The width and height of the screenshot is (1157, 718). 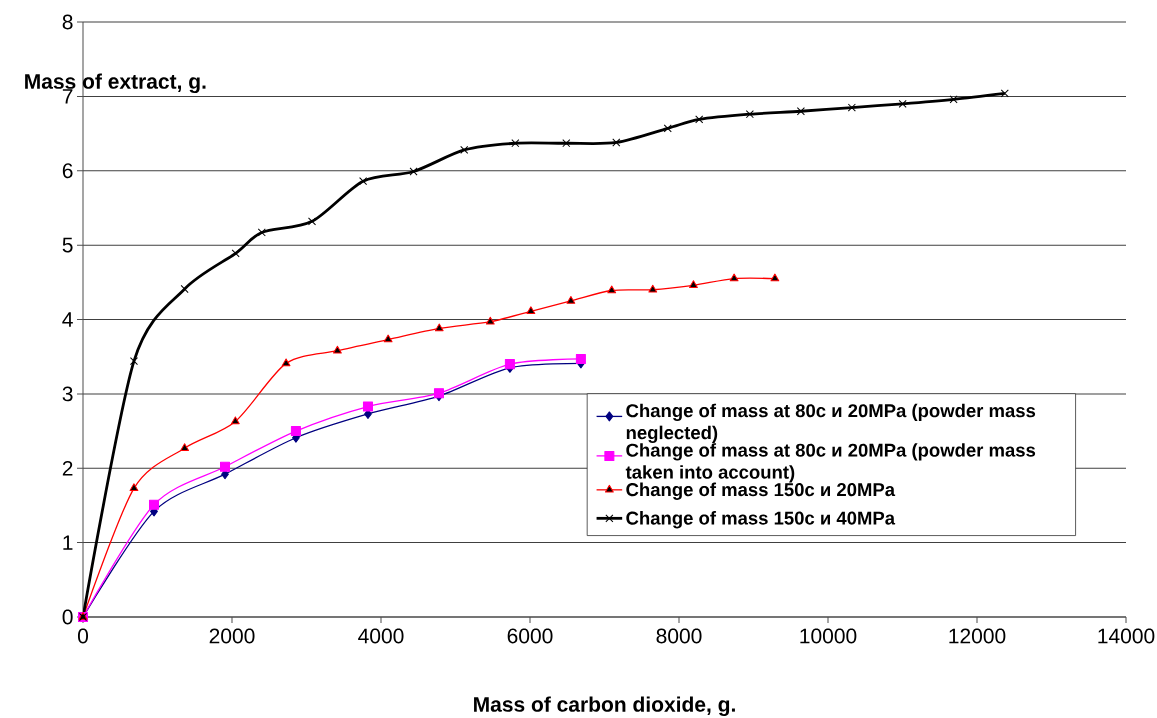 I want to click on legend-label: Change of mass at 80c и 20MPa (powder mass neglected), so click(x=831, y=423).